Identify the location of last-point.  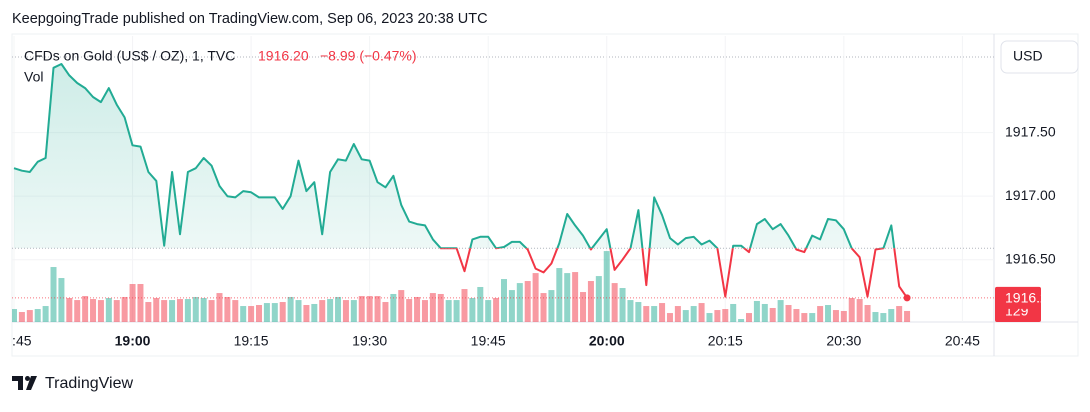
(907, 298).